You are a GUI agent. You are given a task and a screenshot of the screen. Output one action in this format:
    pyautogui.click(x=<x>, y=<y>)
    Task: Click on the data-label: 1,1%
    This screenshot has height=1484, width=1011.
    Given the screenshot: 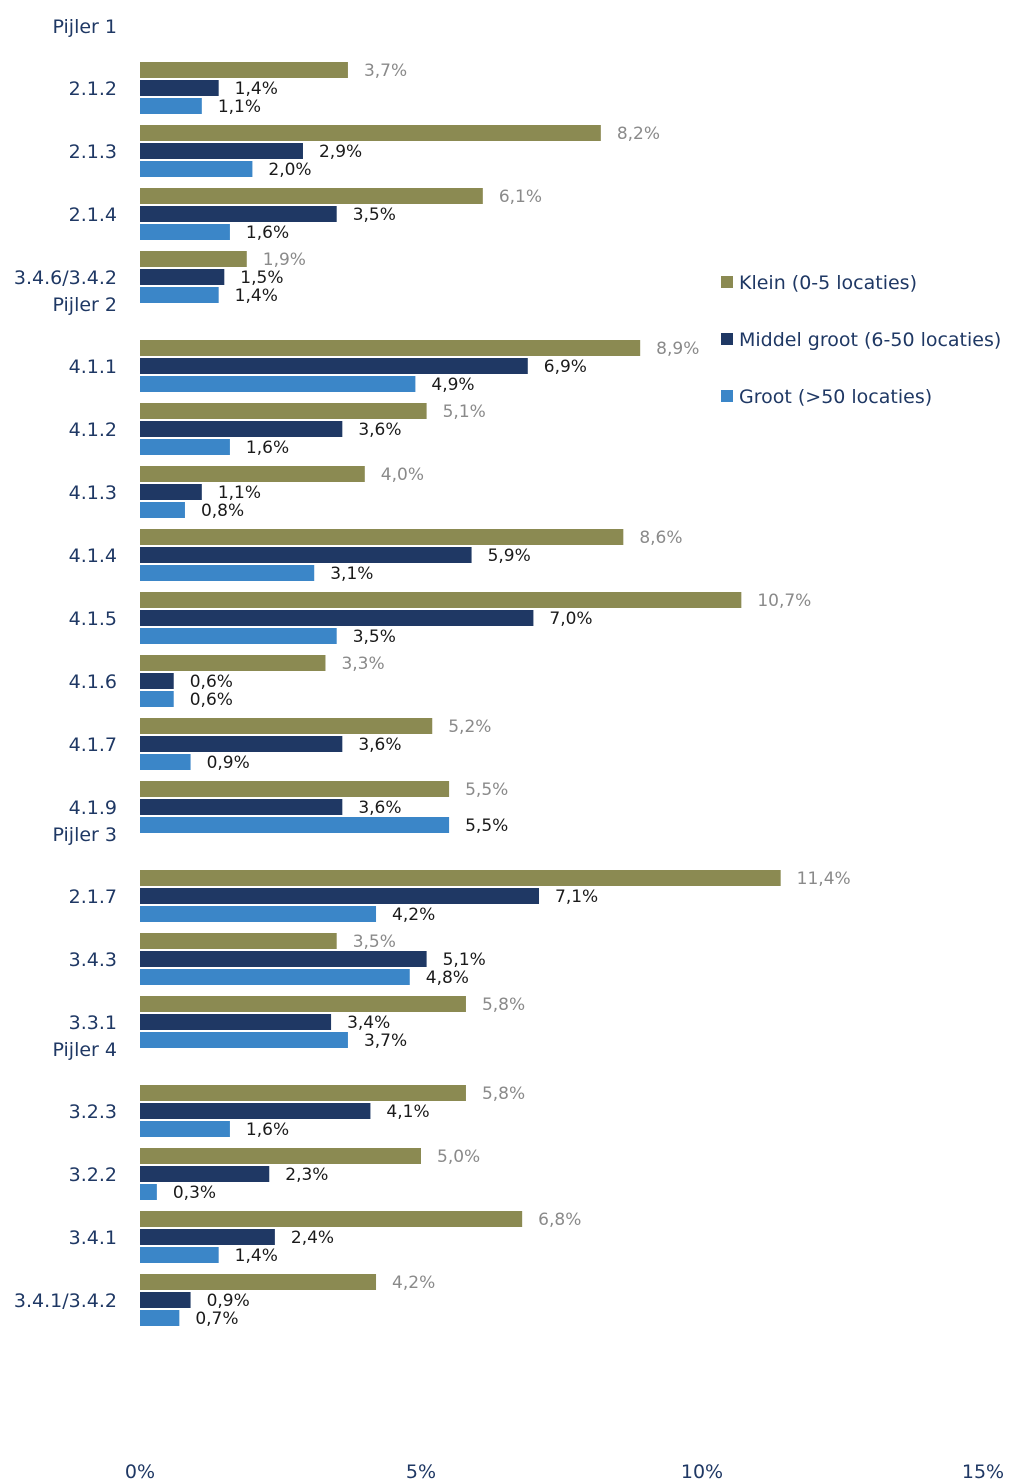 What is the action you would take?
    pyautogui.click(x=239, y=493)
    